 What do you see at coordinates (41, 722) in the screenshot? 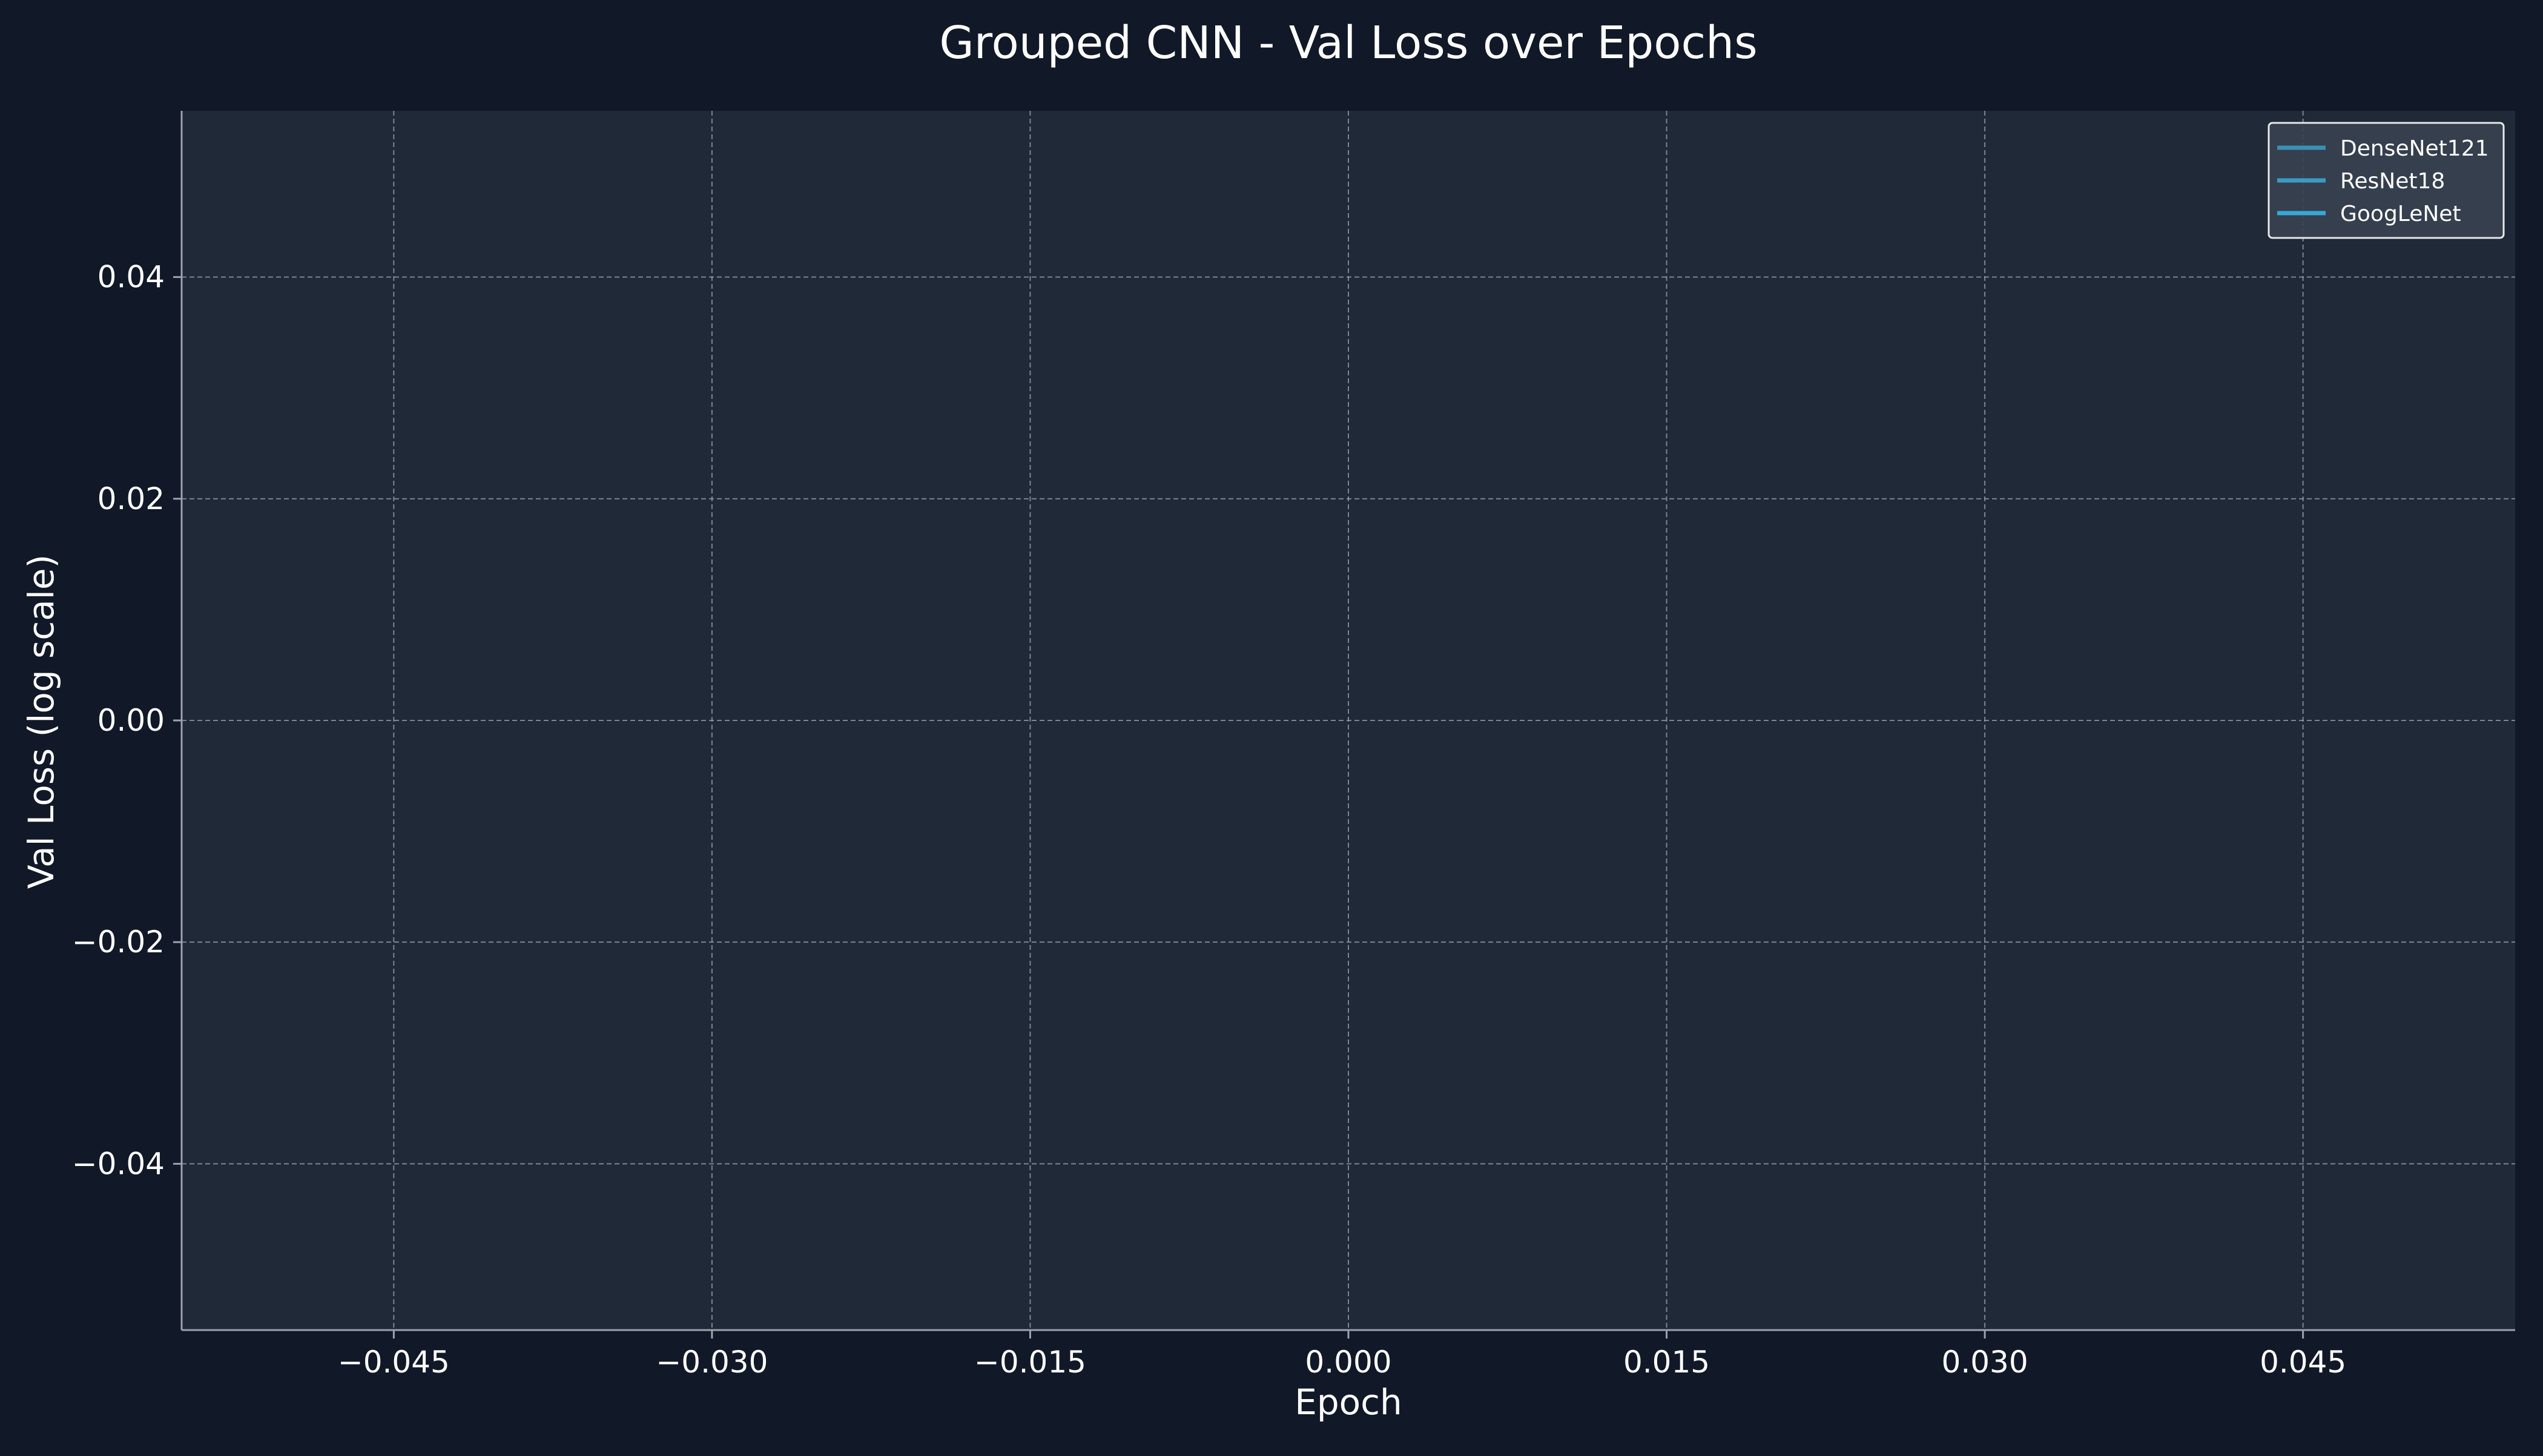
I see `y-axis-label: Val Loss (log scale)` at bounding box center [41, 722].